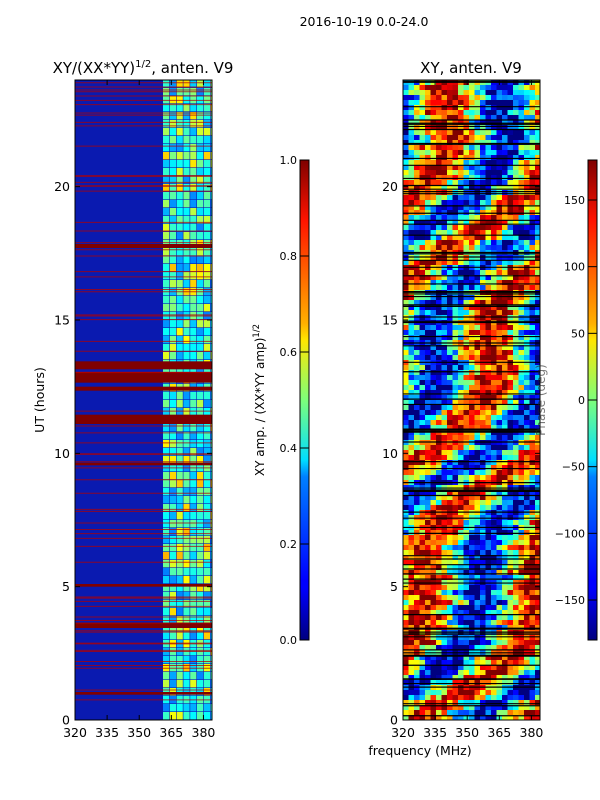  What do you see at coordinates (304, 400) in the screenshot?
I see `amplitude-colorbar-gradient` at bounding box center [304, 400].